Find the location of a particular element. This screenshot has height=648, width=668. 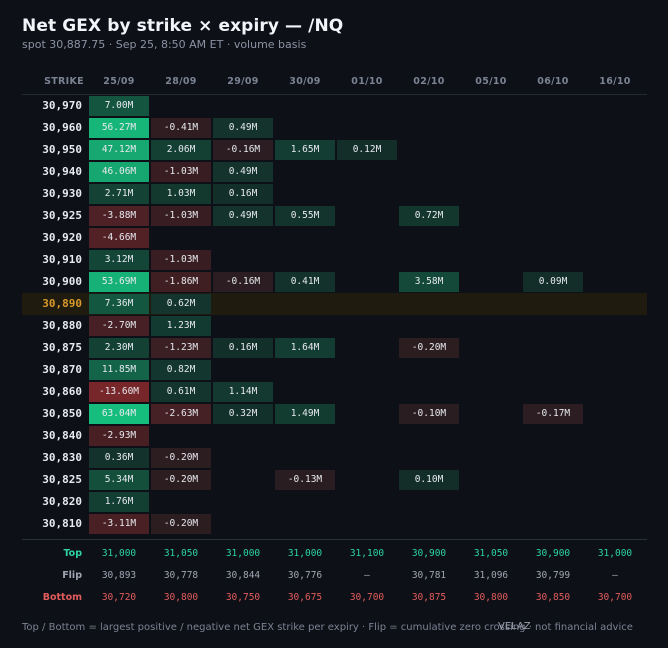

gex-cell: 0.36M is located at coordinates (119, 458).